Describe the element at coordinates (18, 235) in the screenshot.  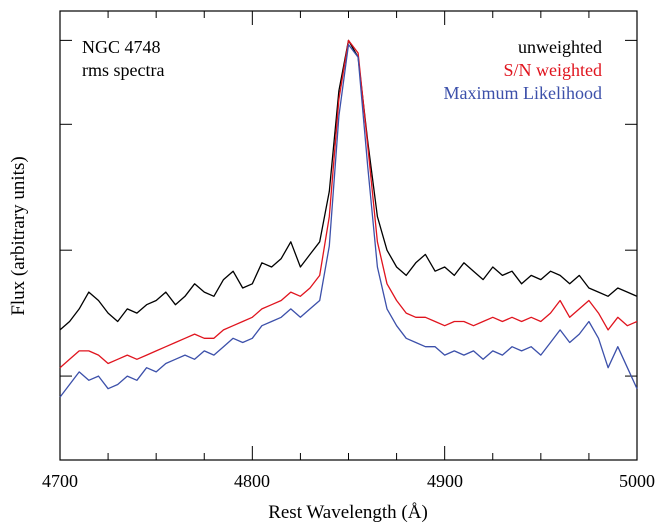
I see `y-axis-title: Flux (arbitrary units)` at that location.